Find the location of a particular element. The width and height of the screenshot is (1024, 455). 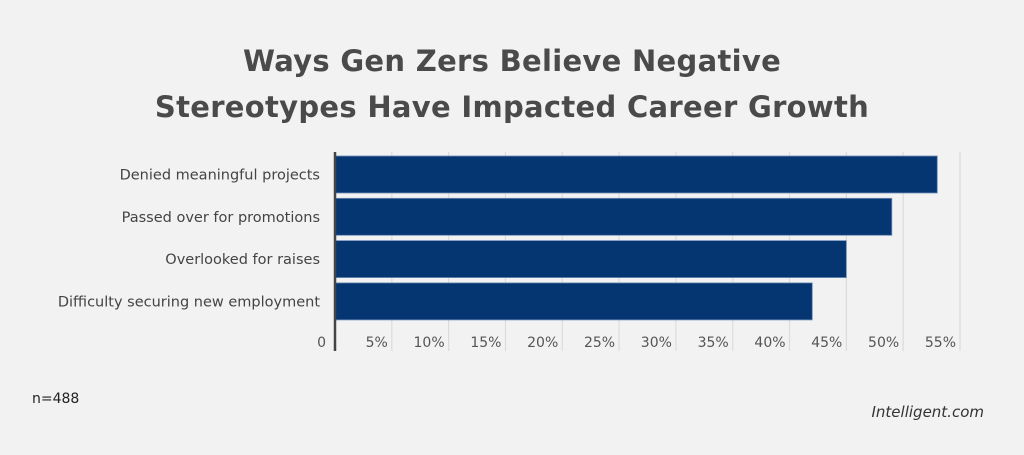

x-tick-label: 45% is located at coordinates (826, 343).